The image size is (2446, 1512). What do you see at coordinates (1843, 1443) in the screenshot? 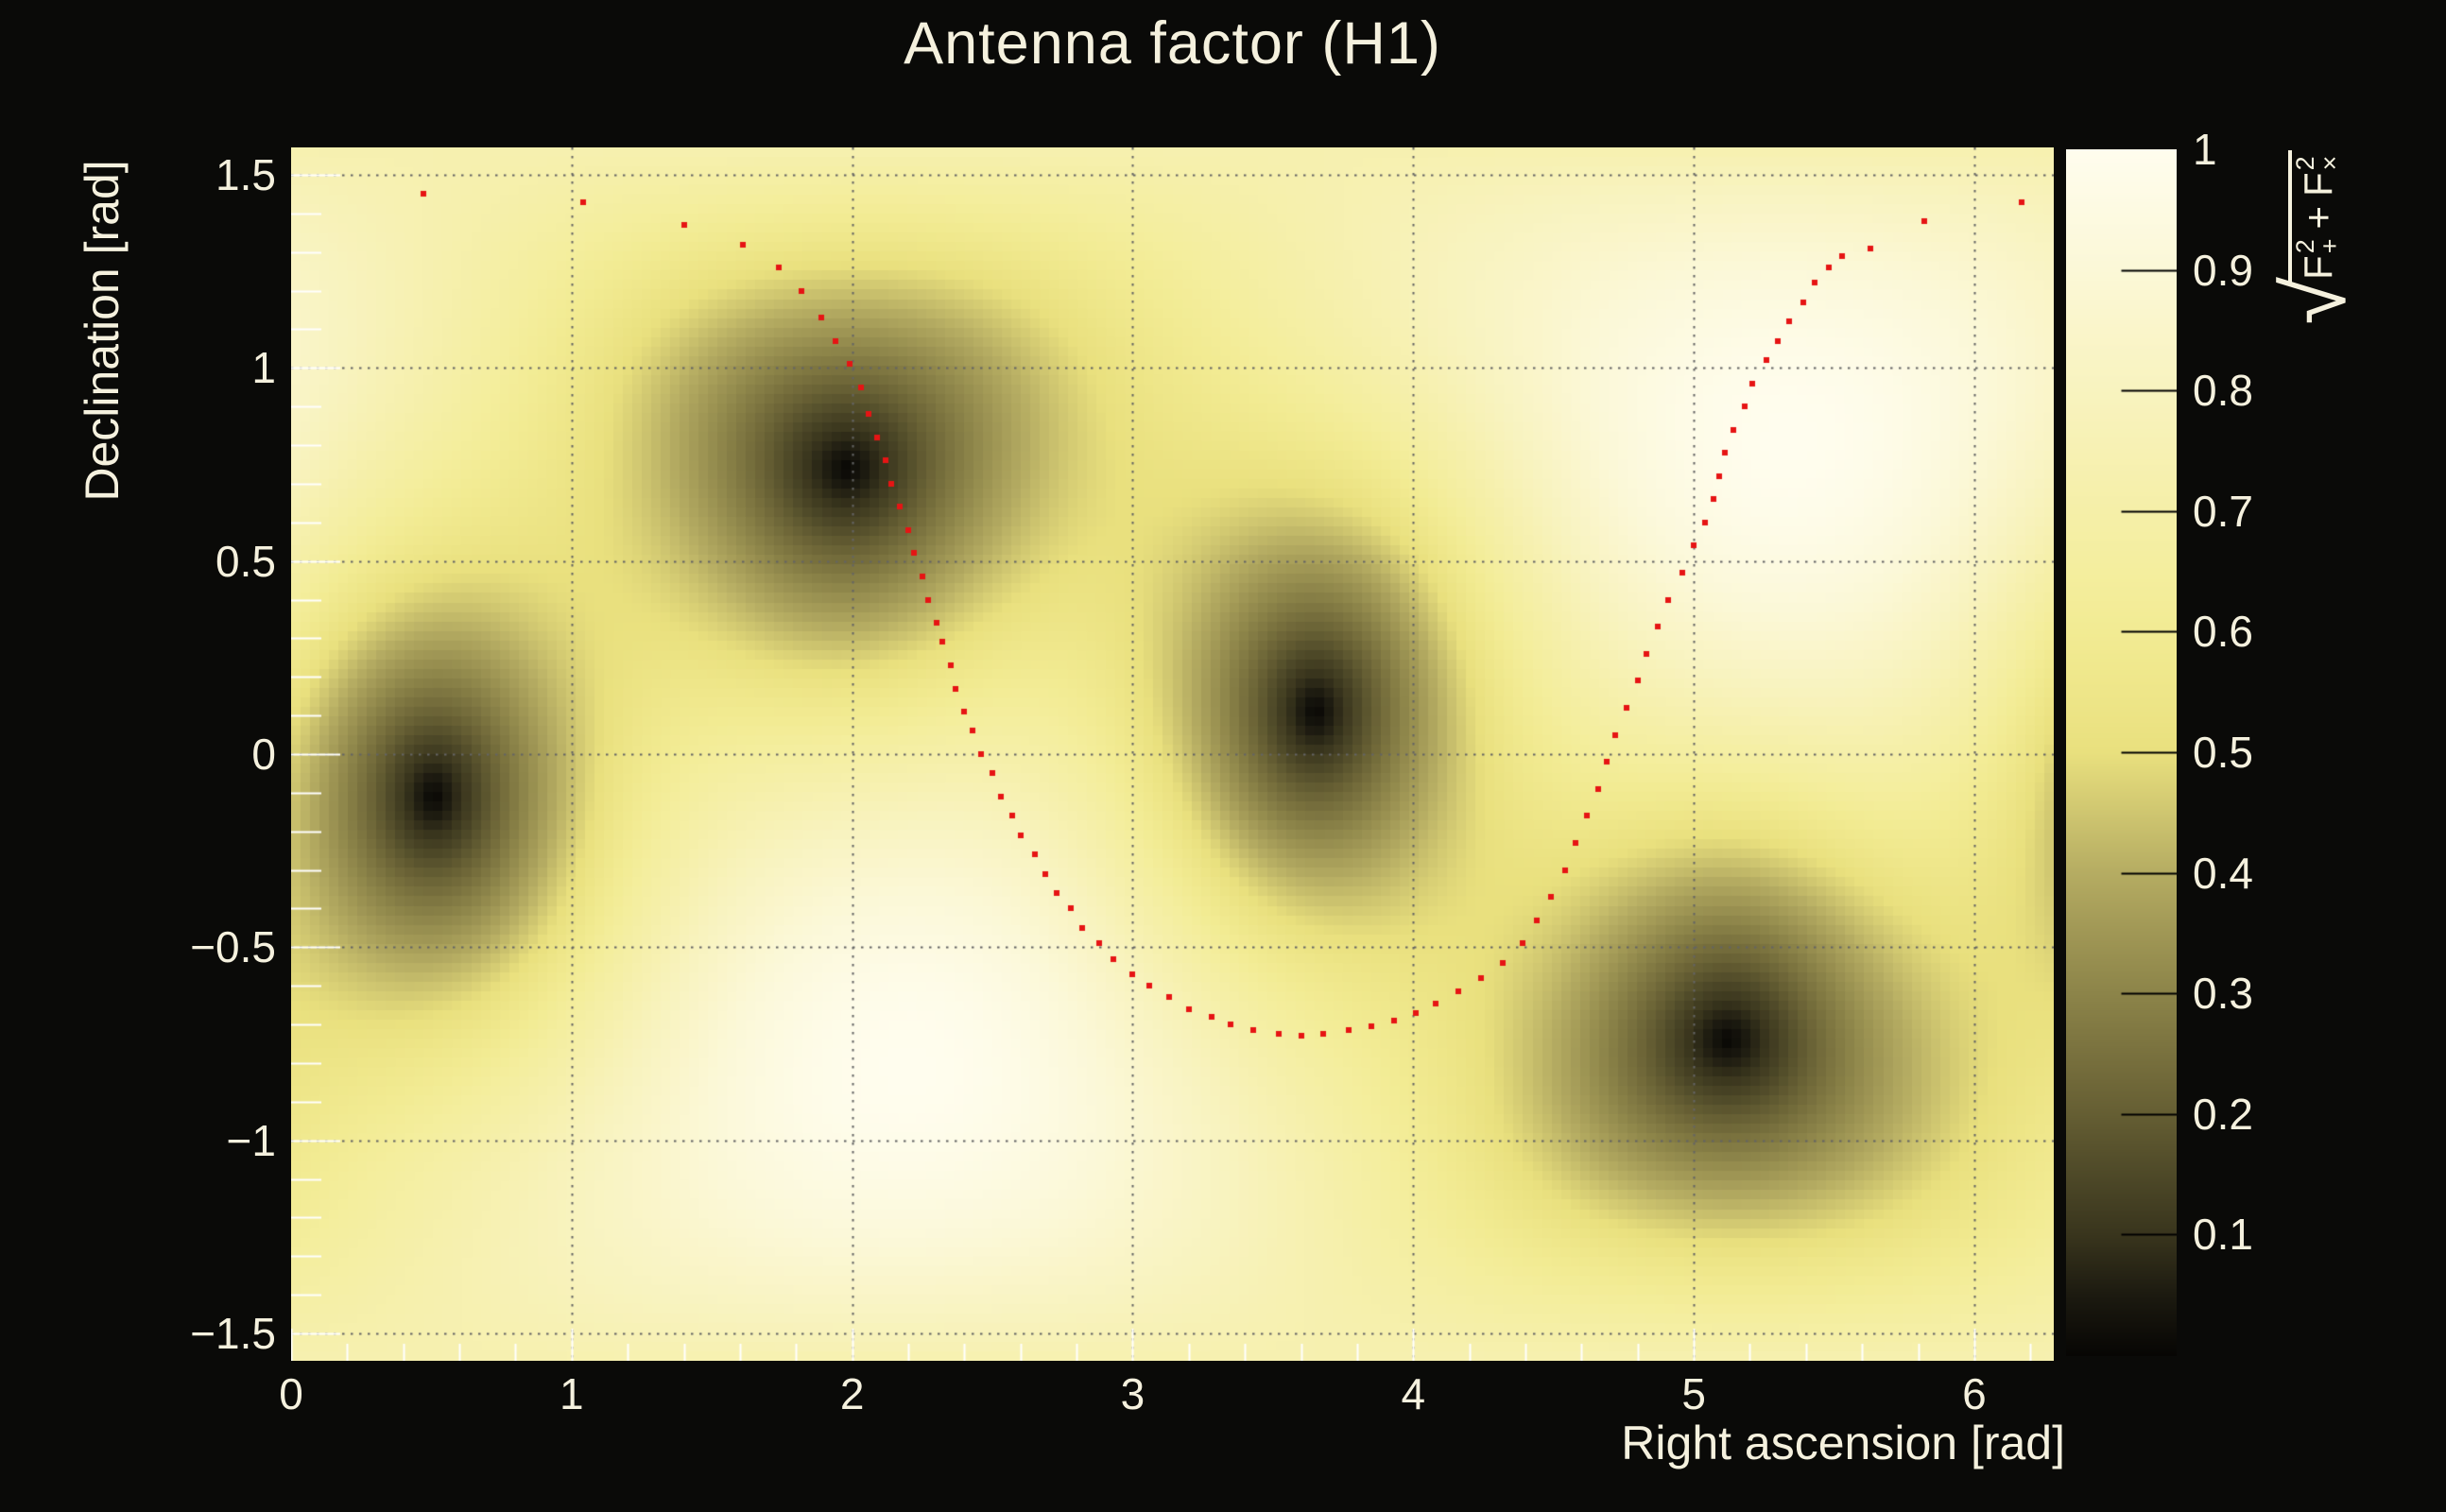
I see `x-axis-title: Right ascension [rad]` at bounding box center [1843, 1443].